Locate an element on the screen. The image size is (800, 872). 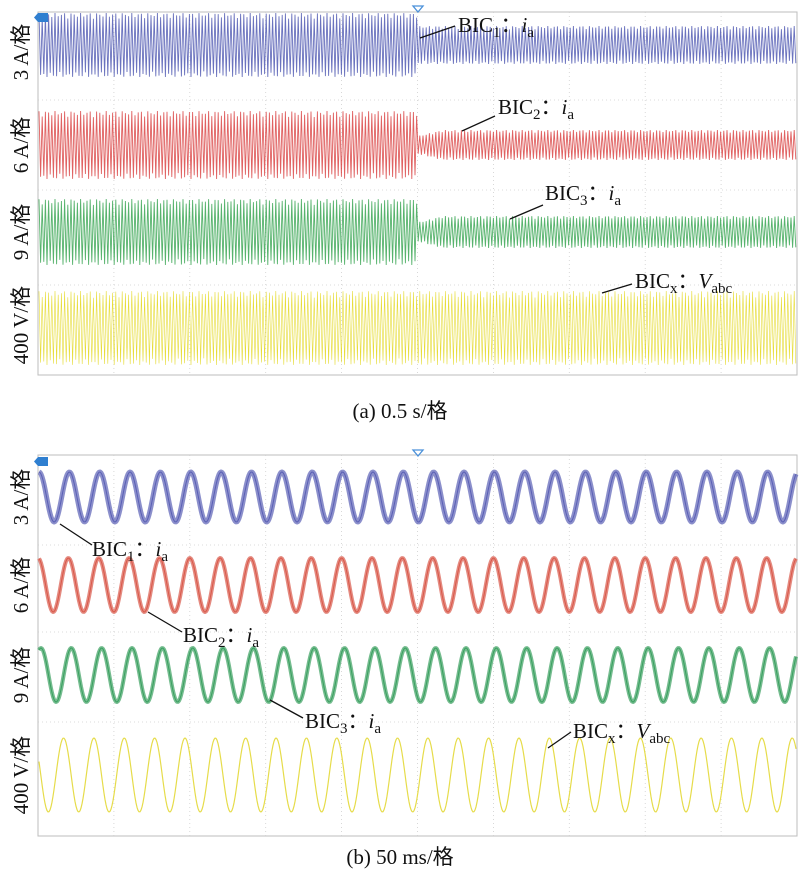
trace-1-core is located at coordinates (417, 497).